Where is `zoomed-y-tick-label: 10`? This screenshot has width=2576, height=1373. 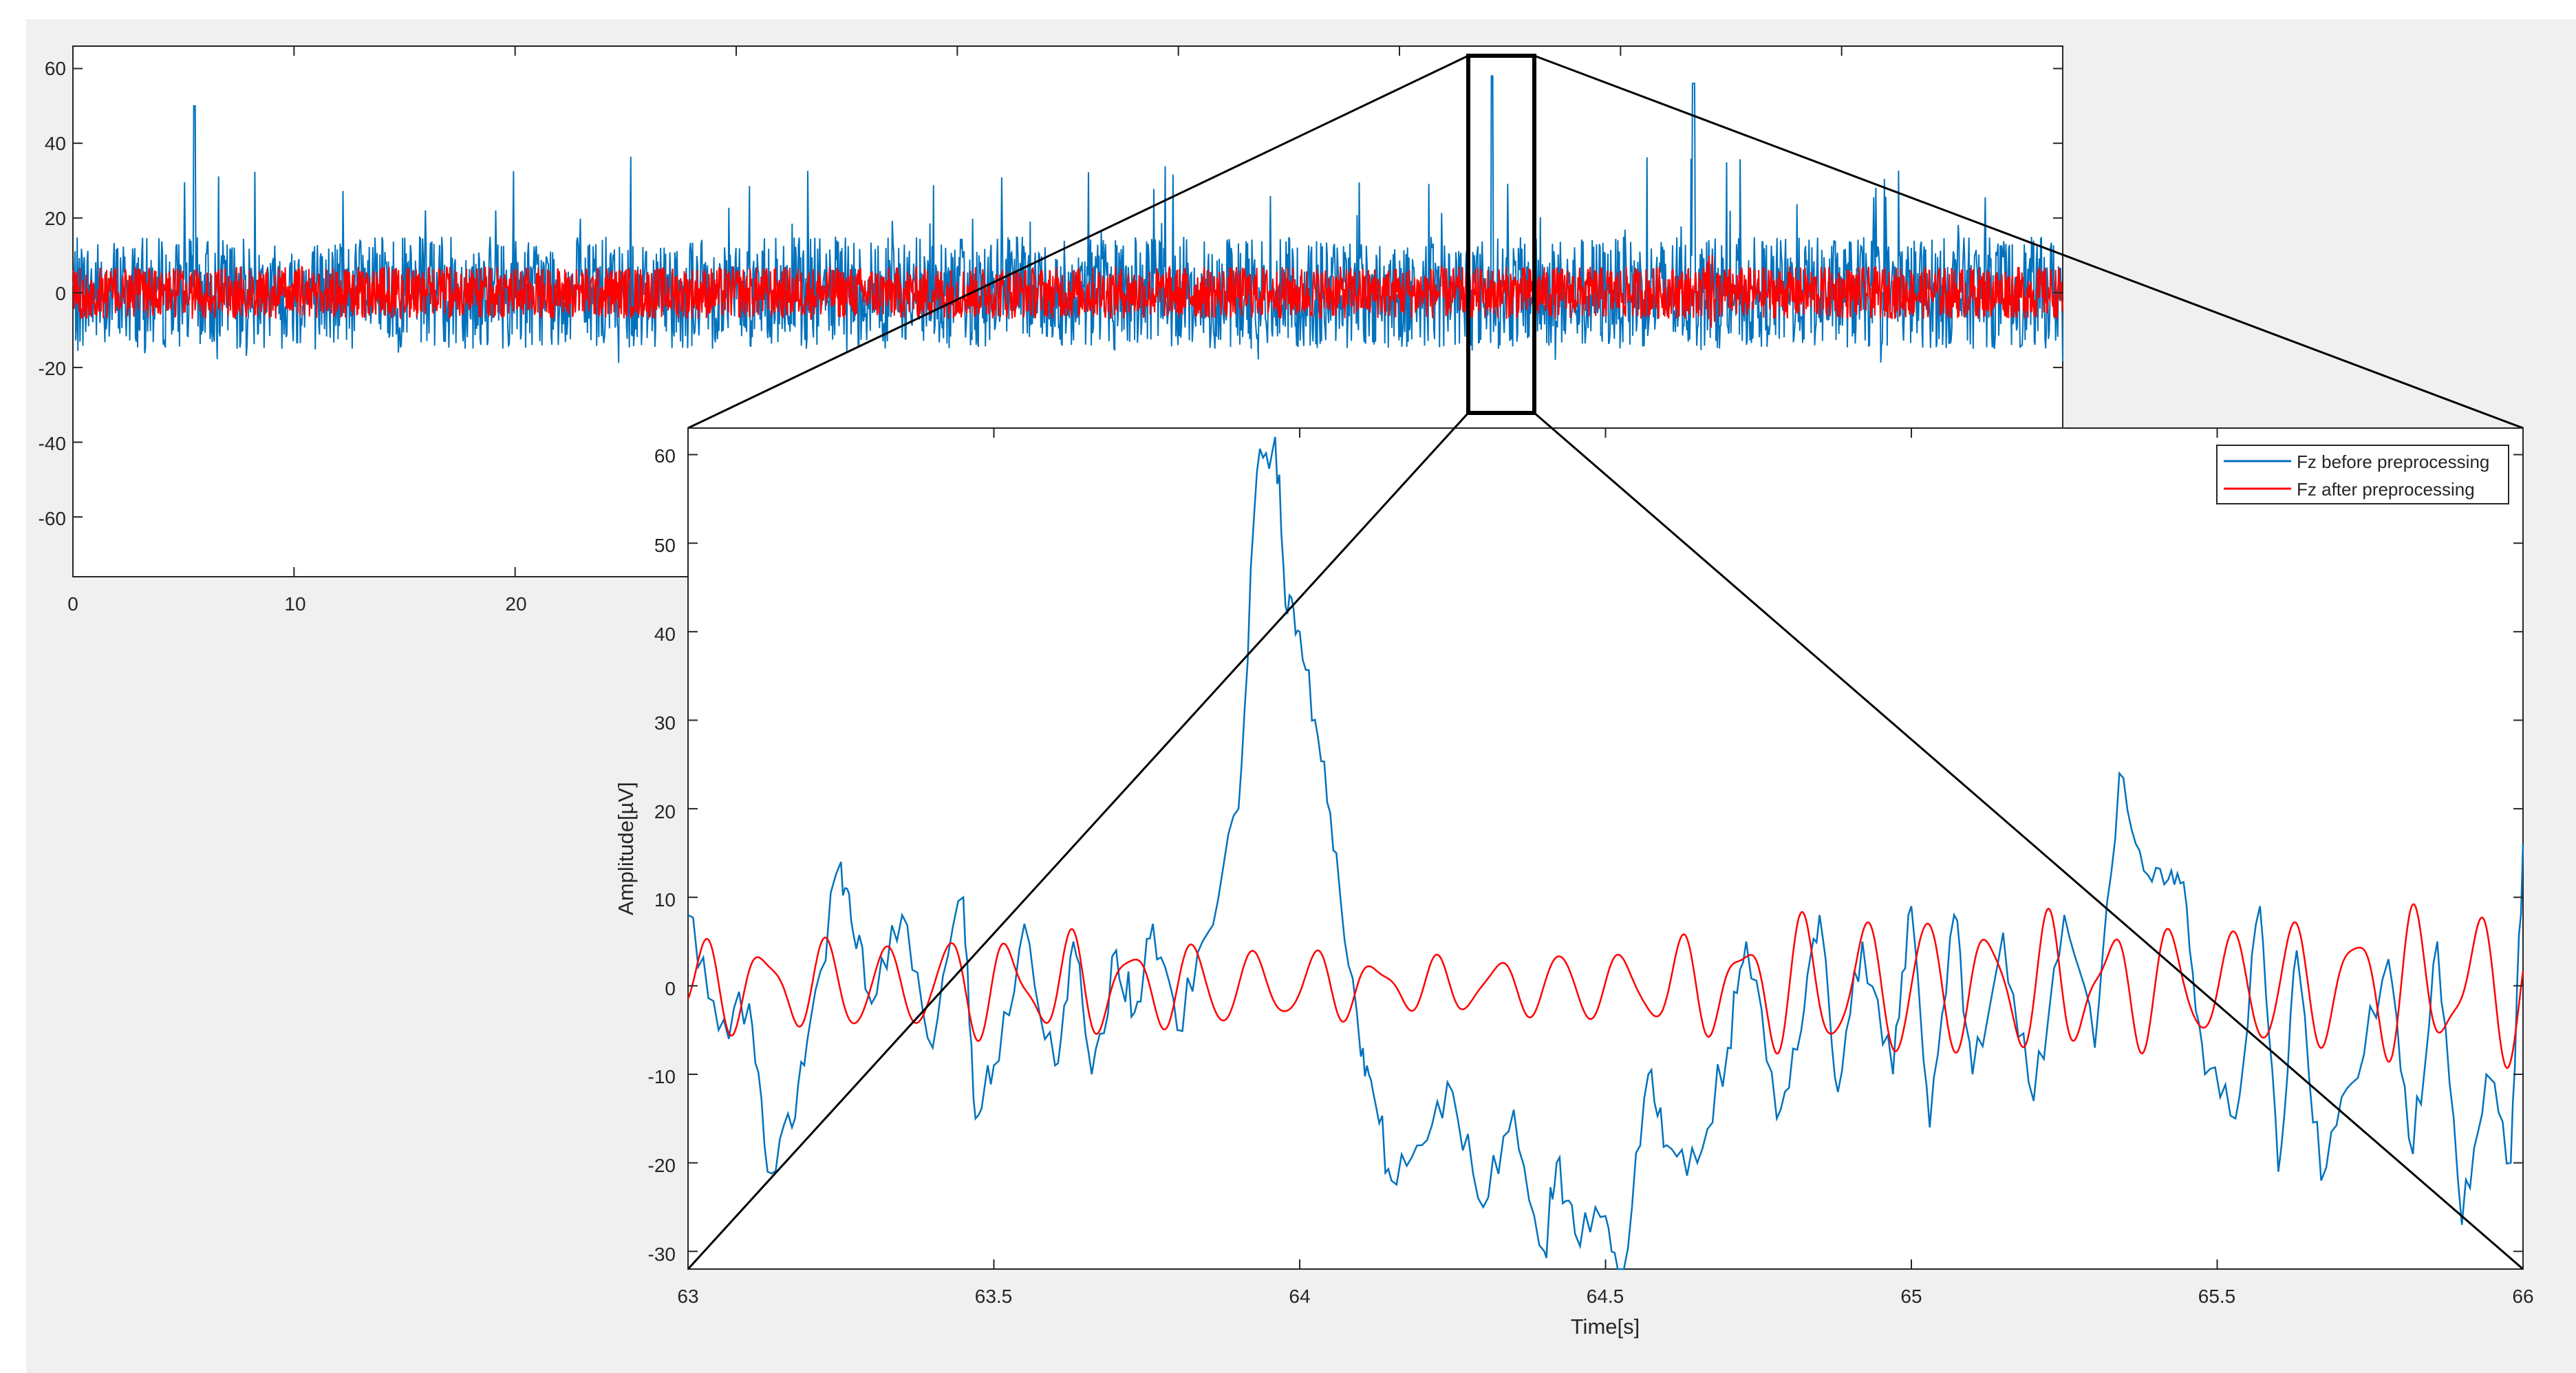 zoomed-y-tick-label: 10 is located at coordinates (665, 900).